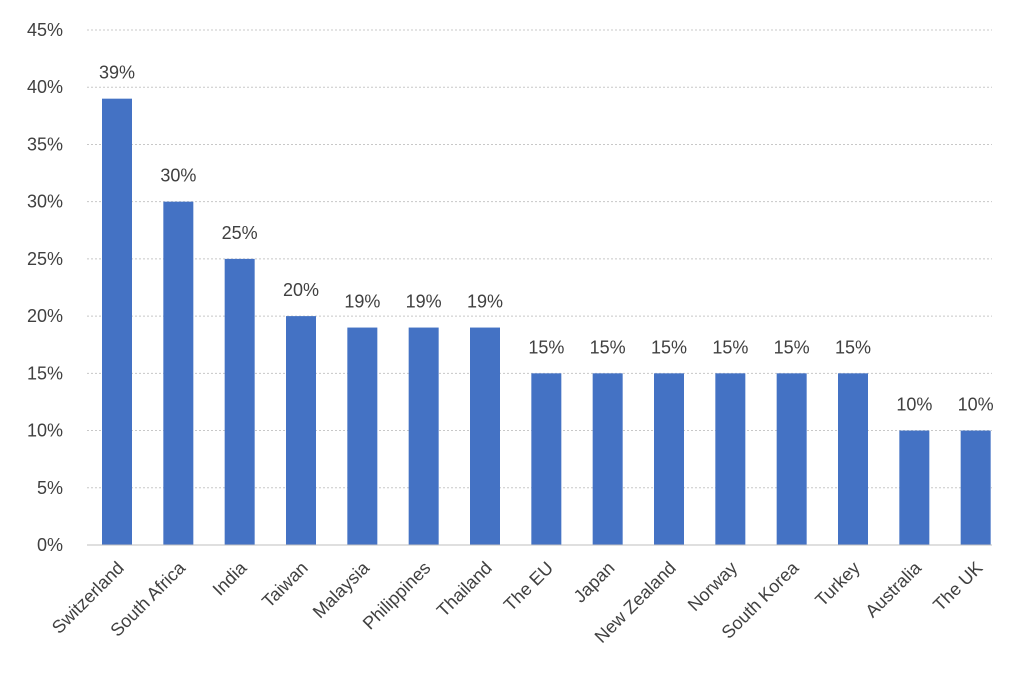 The image size is (1022, 698). Describe the element at coordinates (301, 290) in the screenshot. I see `data-label: 20%` at that location.